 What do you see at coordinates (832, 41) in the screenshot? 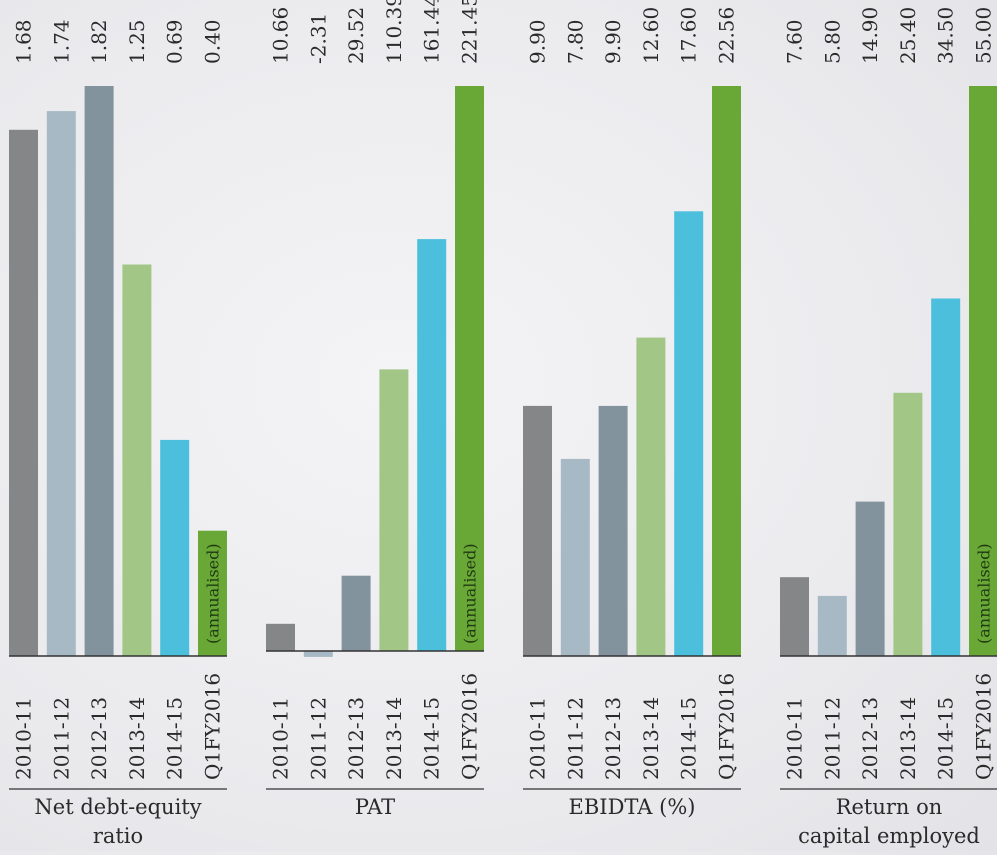
I see `value-label: 5.80` at bounding box center [832, 41].